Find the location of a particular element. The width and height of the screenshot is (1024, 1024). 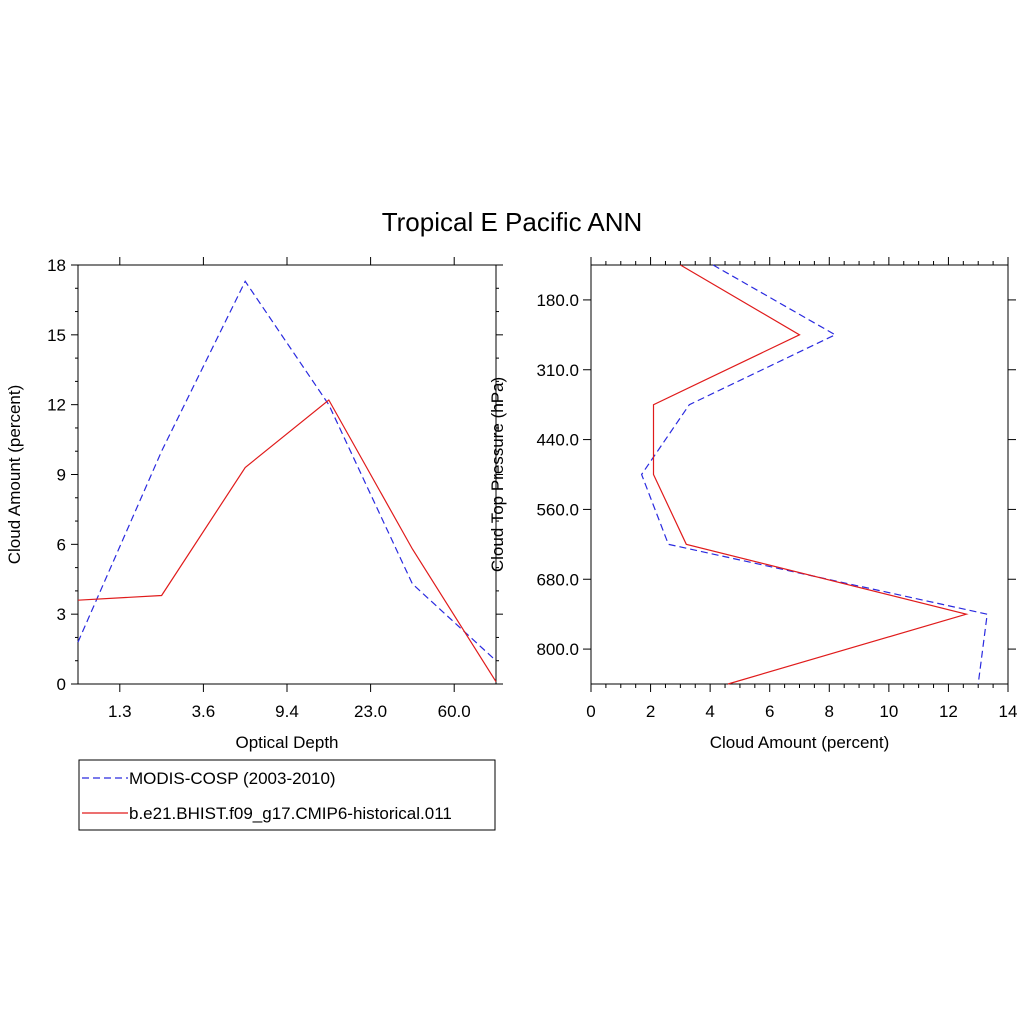

right-y-tick-label: 680.0 is located at coordinates (557, 579).